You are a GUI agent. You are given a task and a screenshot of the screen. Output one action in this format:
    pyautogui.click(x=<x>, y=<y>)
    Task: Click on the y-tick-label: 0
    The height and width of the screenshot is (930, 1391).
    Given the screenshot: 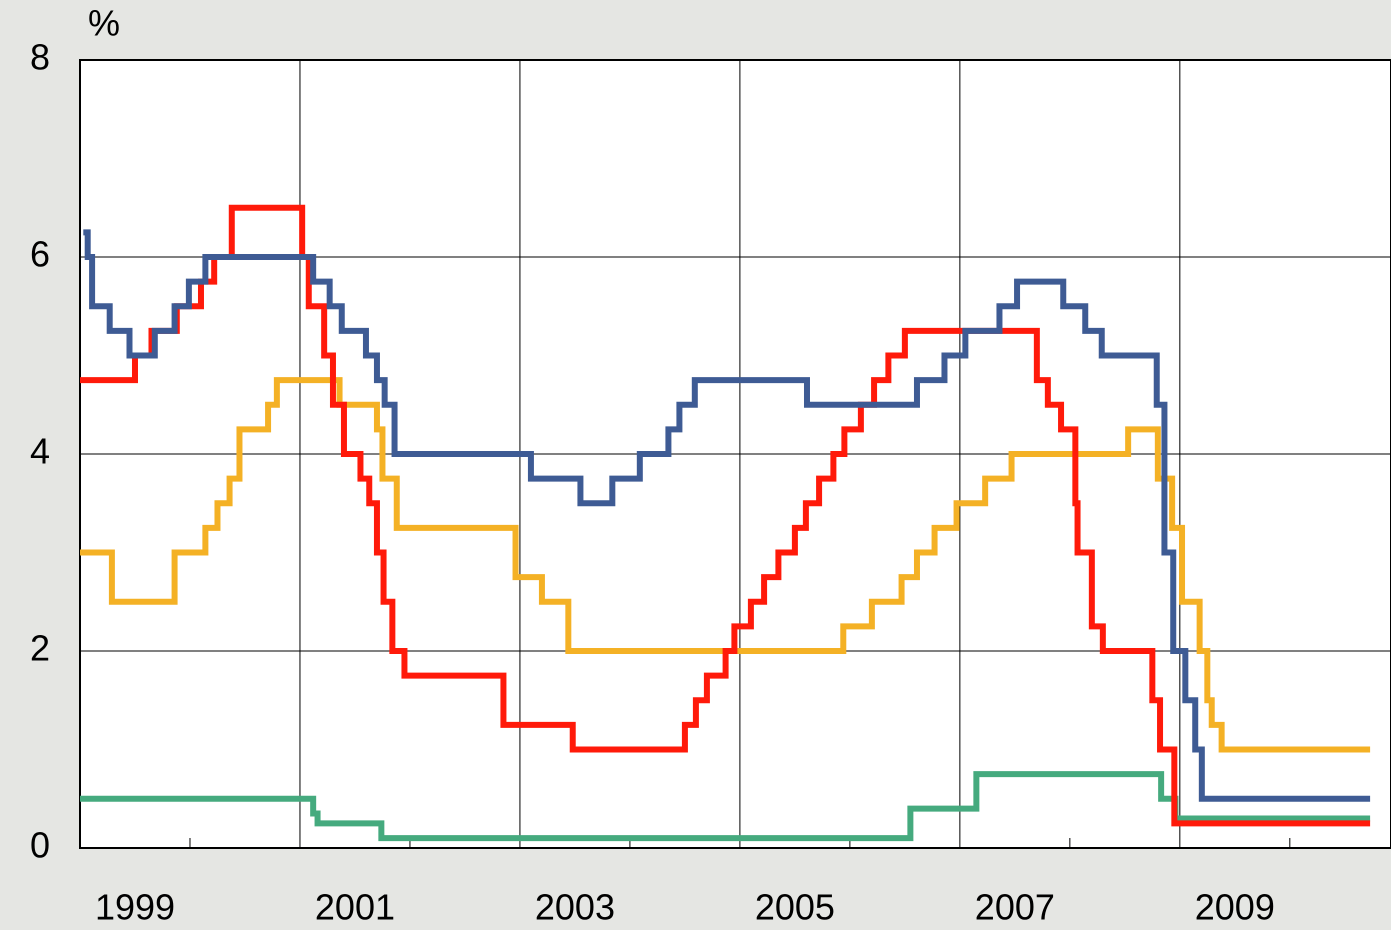 What is the action you would take?
    pyautogui.click(x=40, y=845)
    